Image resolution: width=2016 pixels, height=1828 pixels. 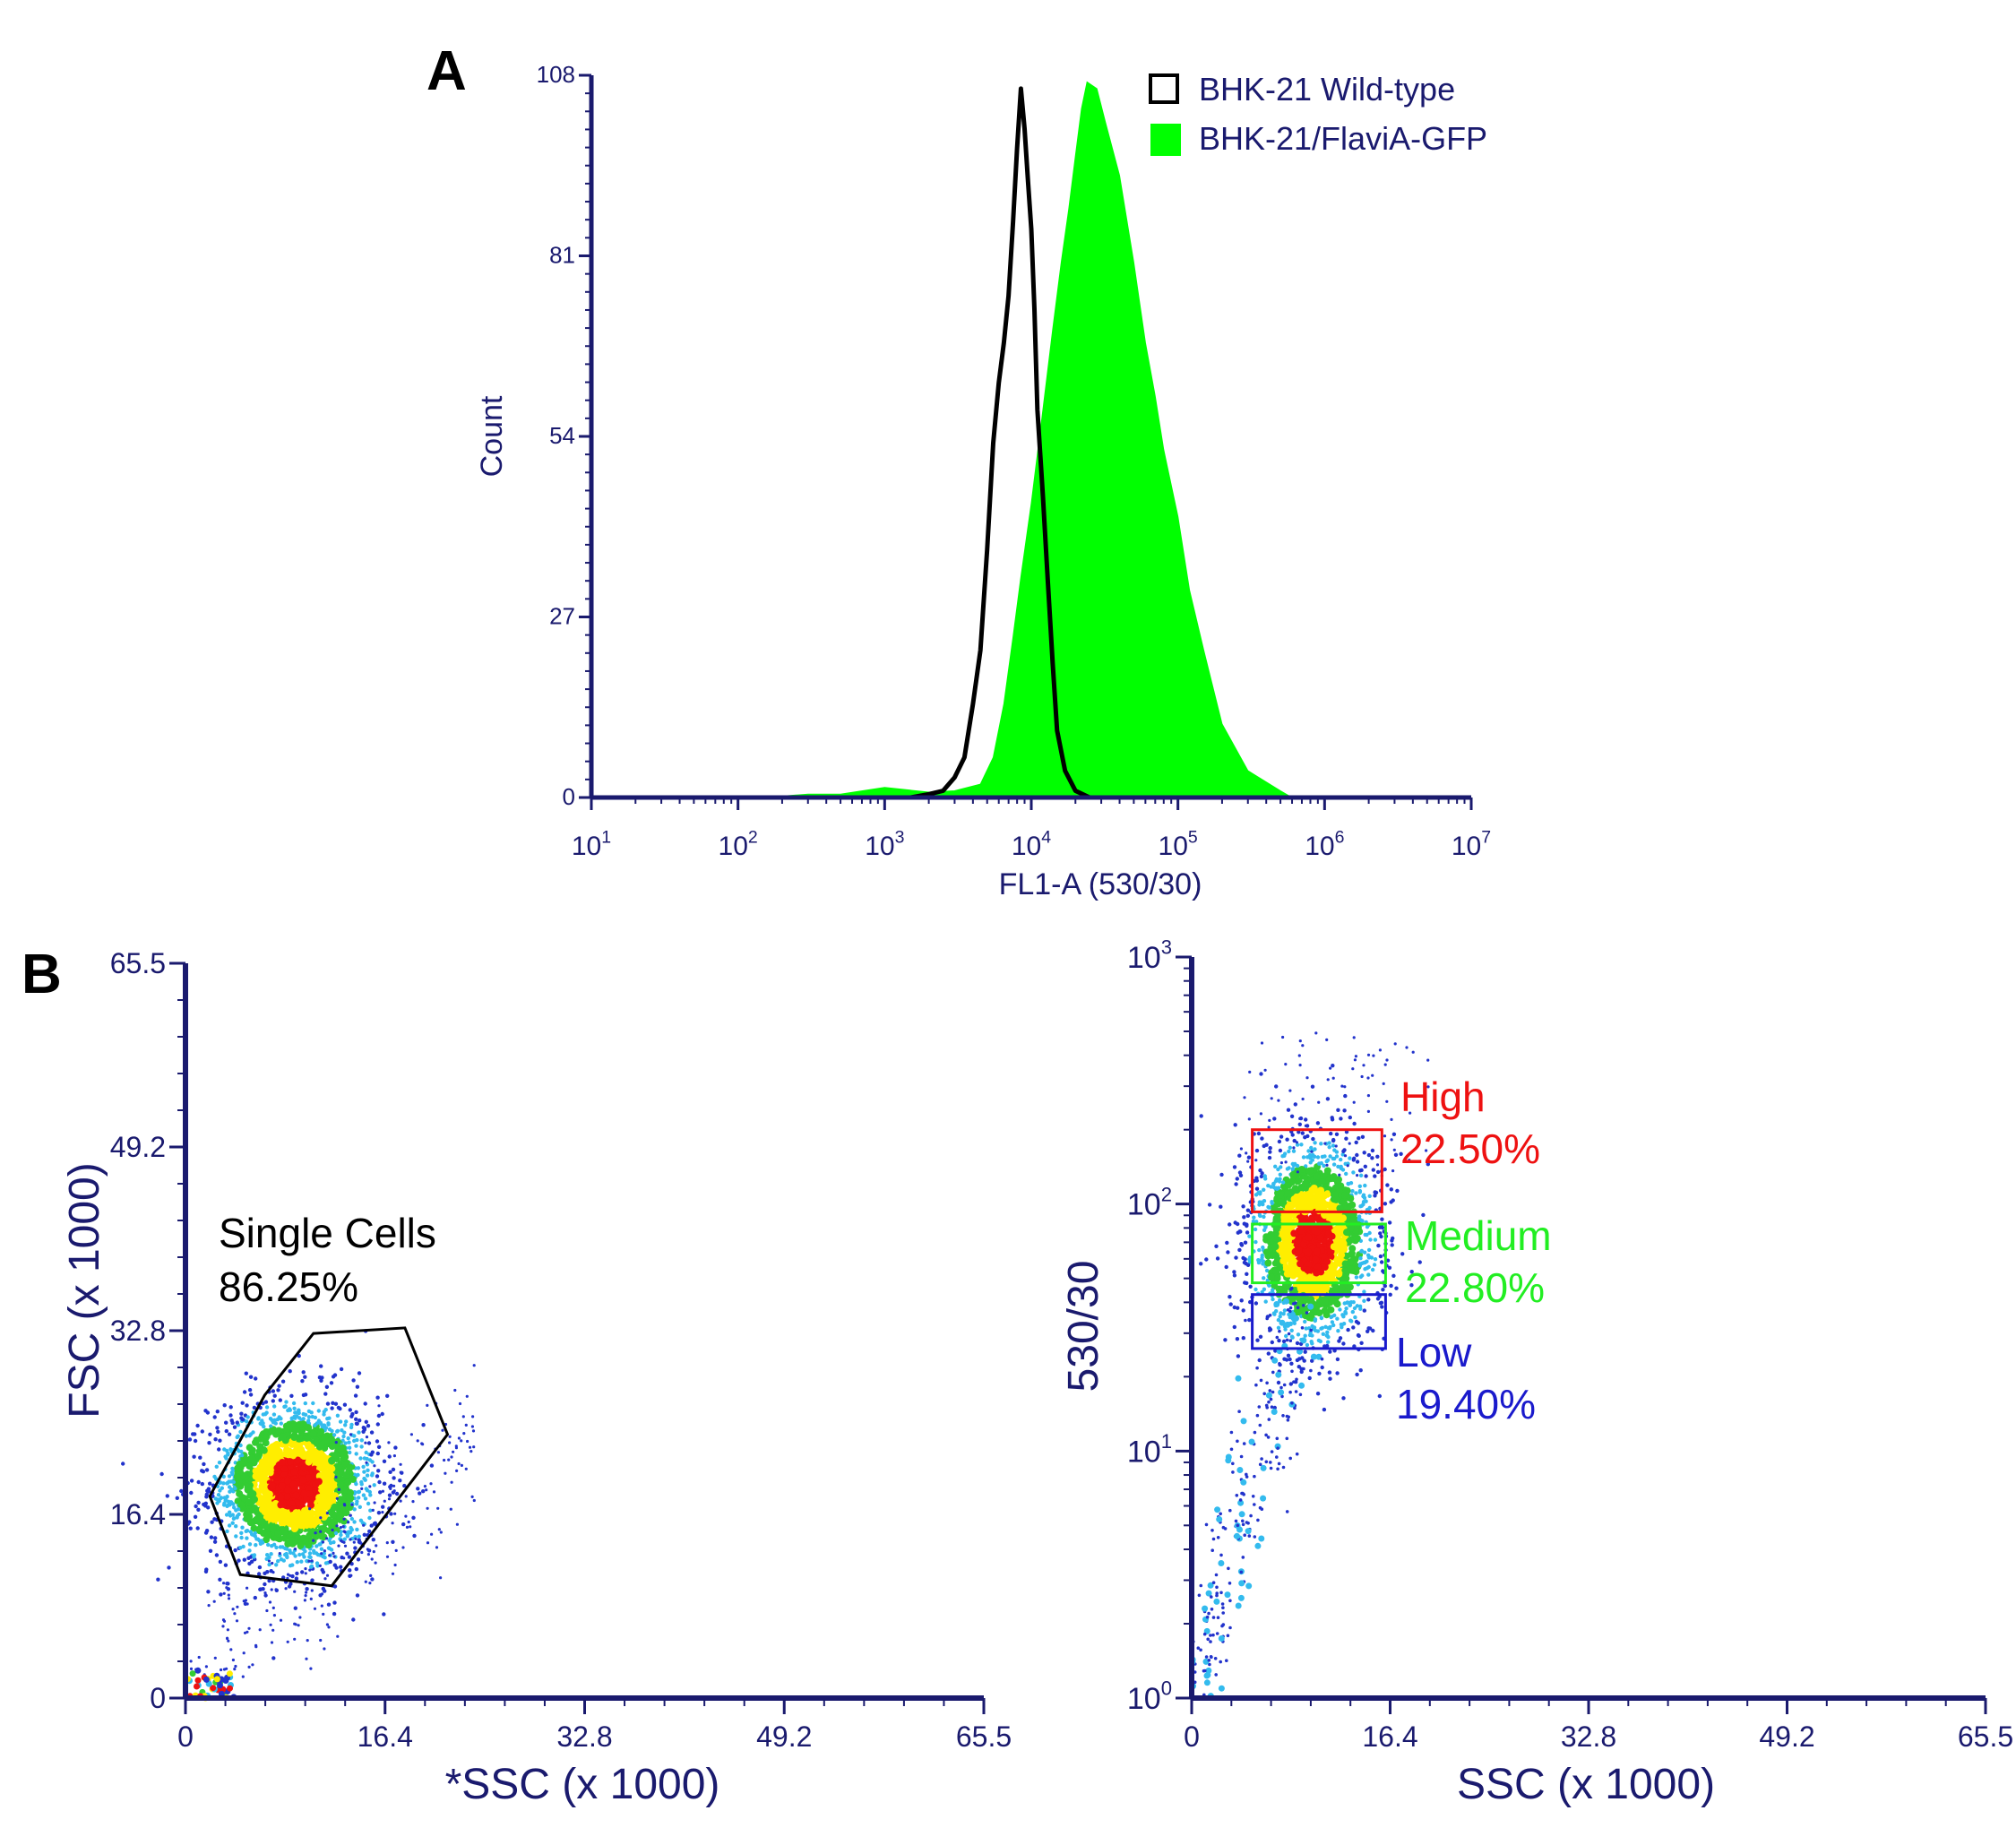 I want to click on gfp-ssc-events, so click(x=1310, y=1365).